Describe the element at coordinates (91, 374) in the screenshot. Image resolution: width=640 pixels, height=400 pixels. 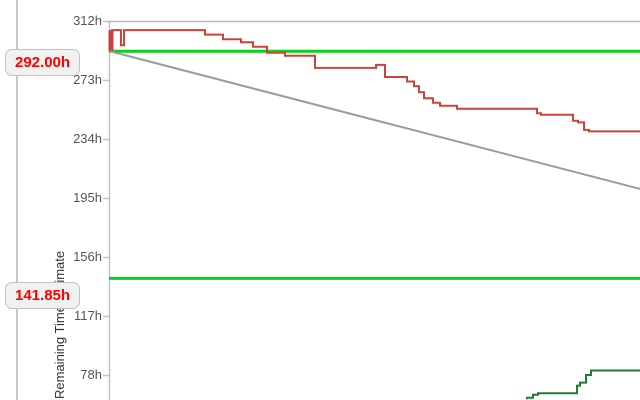
I see `y-tick-label-78: 78h` at that location.